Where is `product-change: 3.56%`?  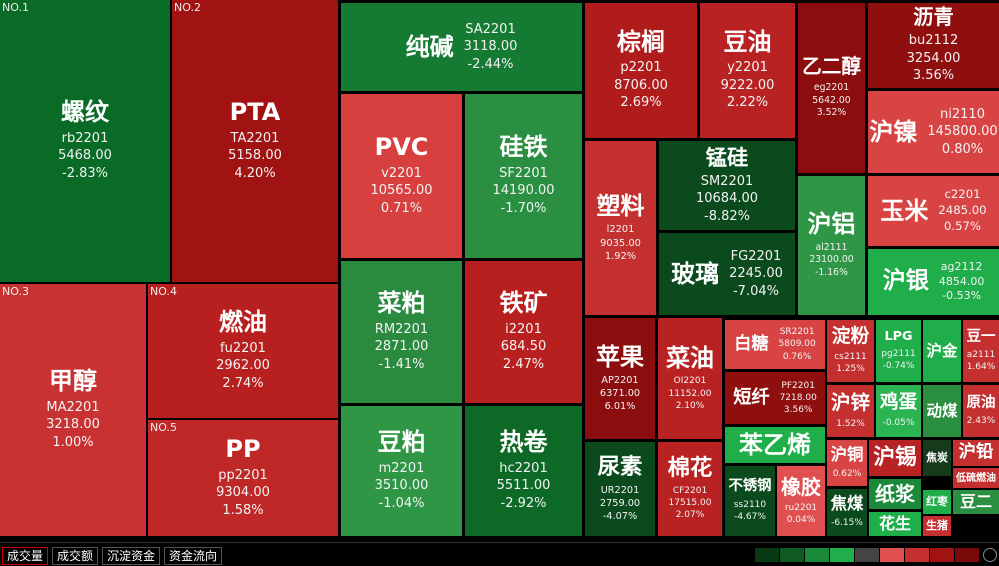
product-change: 3.56% is located at coordinates (933, 76).